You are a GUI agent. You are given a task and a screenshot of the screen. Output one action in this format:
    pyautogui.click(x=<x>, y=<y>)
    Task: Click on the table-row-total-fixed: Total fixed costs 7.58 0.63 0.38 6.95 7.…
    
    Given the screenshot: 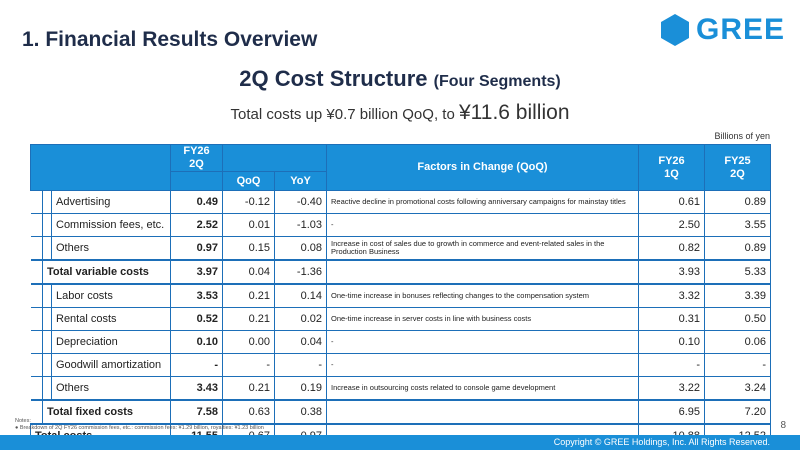 What is the action you would take?
    pyautogui.click(x=400, y=412)
    